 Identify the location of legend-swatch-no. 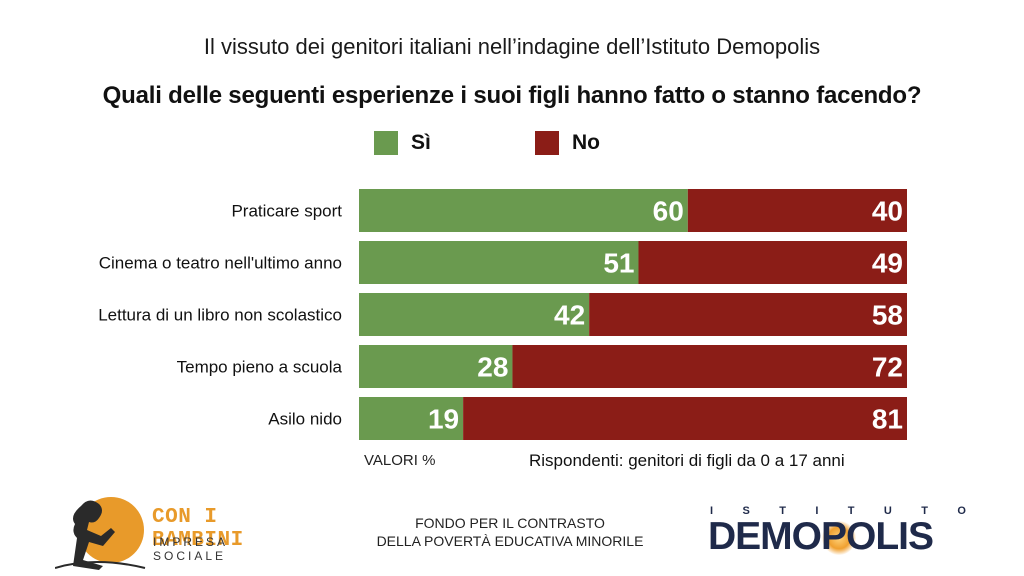
(547, 143).